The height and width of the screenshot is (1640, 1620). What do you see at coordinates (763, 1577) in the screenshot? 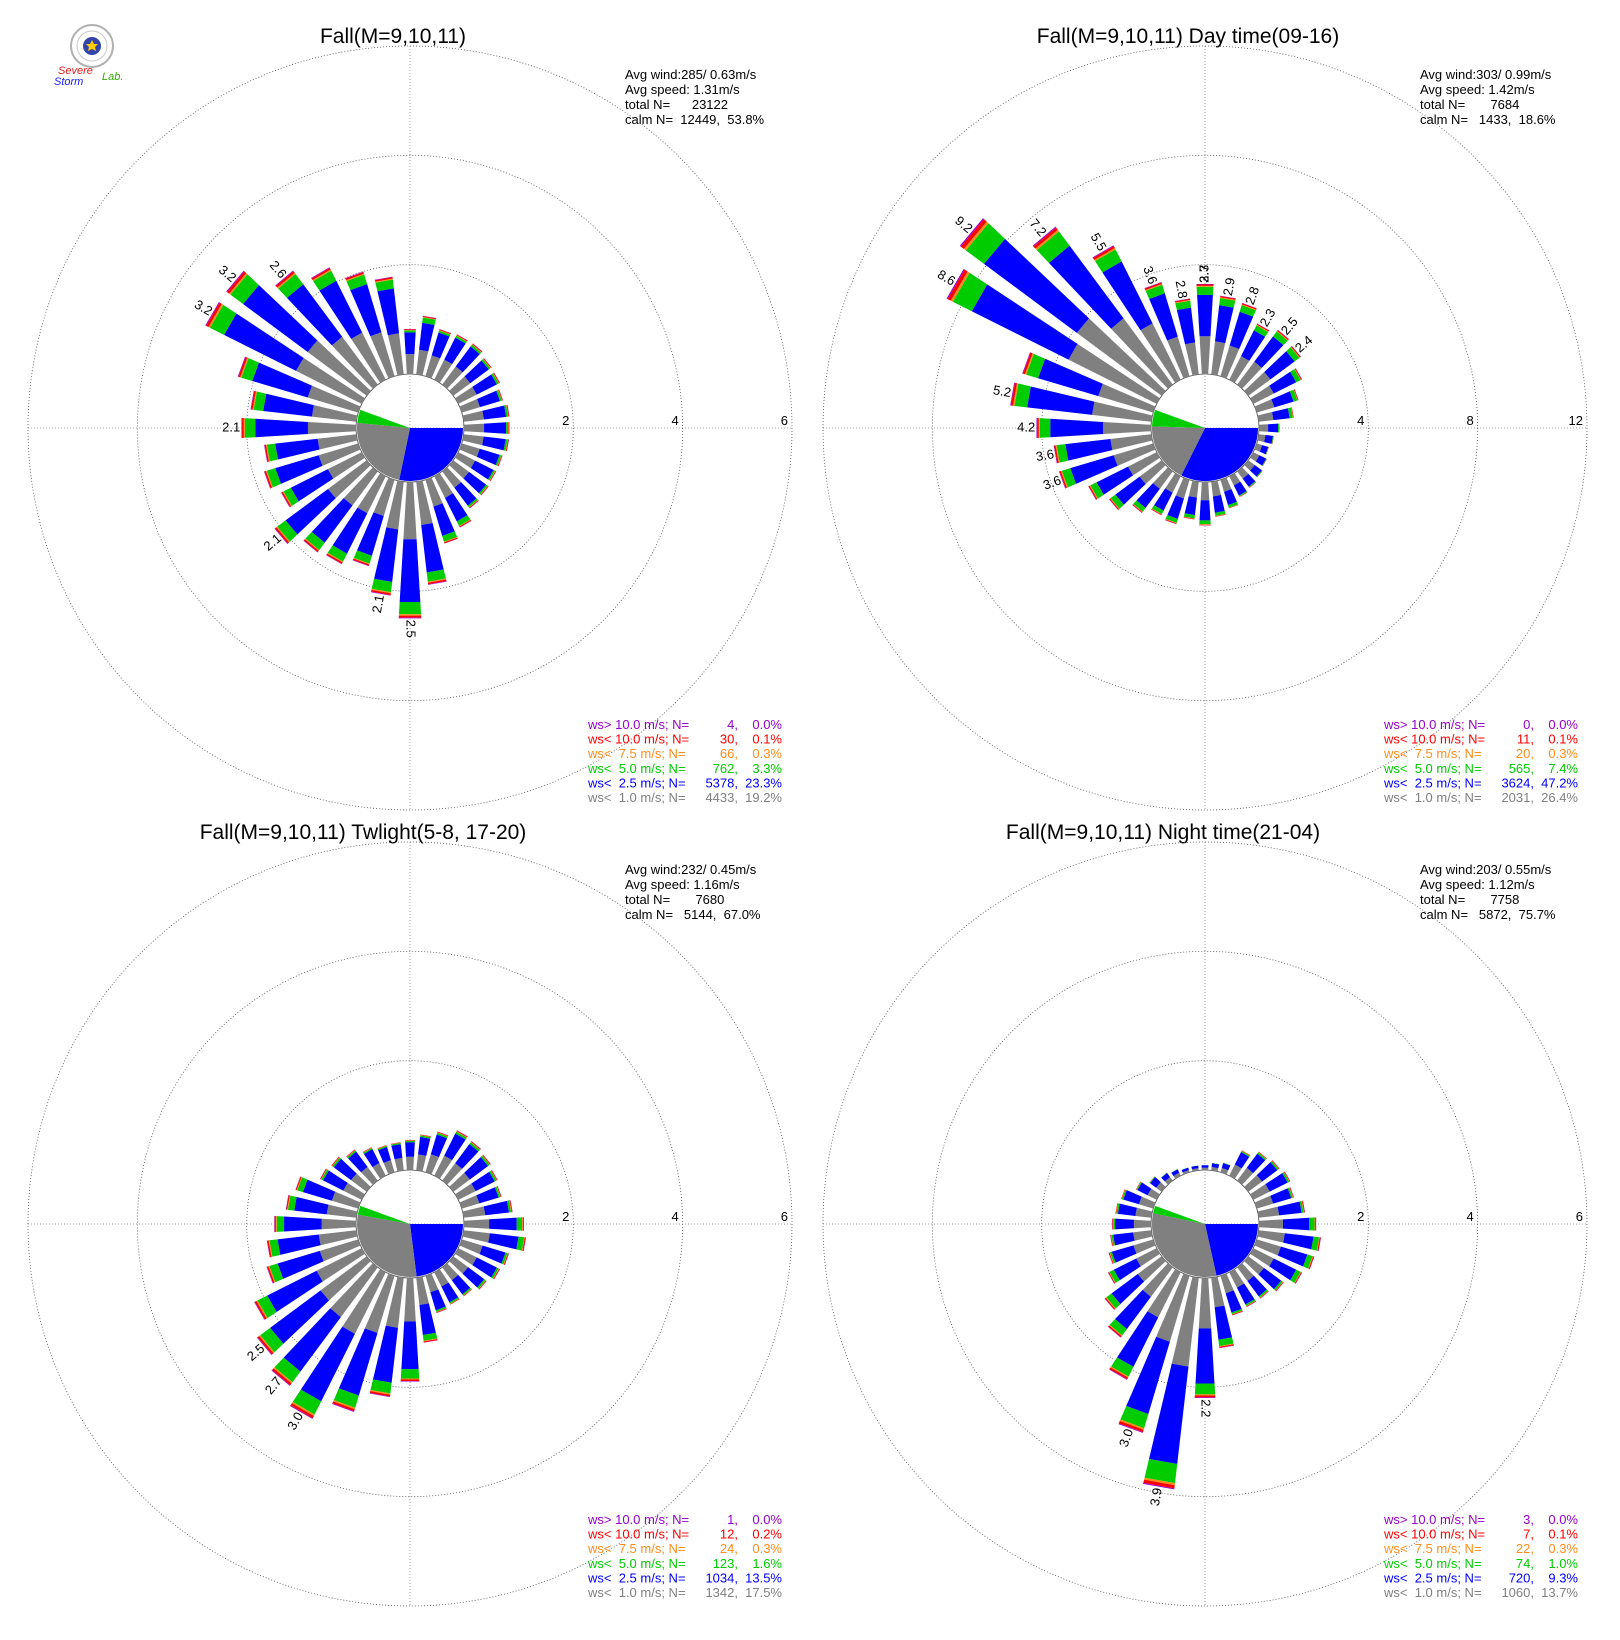
I see `legend-pct: 13.5%` at bounding box center [763, 1577].